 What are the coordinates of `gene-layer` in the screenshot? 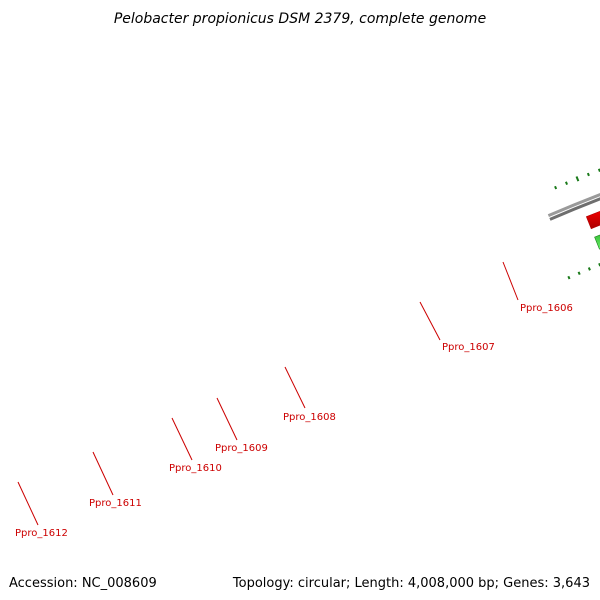 It's located at (592, 223).